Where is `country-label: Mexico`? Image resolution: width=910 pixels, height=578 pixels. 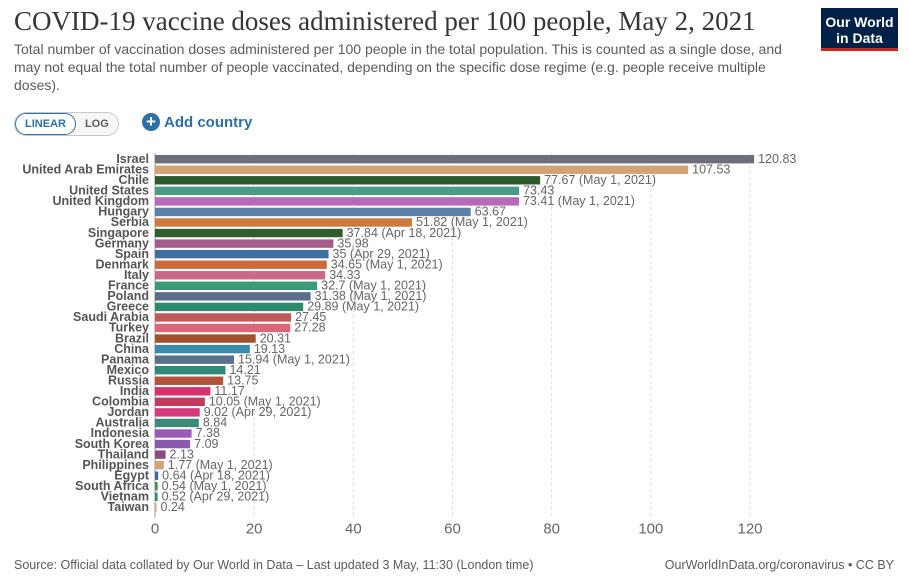 country-label: Mexico is located at coordinates (128, 370).